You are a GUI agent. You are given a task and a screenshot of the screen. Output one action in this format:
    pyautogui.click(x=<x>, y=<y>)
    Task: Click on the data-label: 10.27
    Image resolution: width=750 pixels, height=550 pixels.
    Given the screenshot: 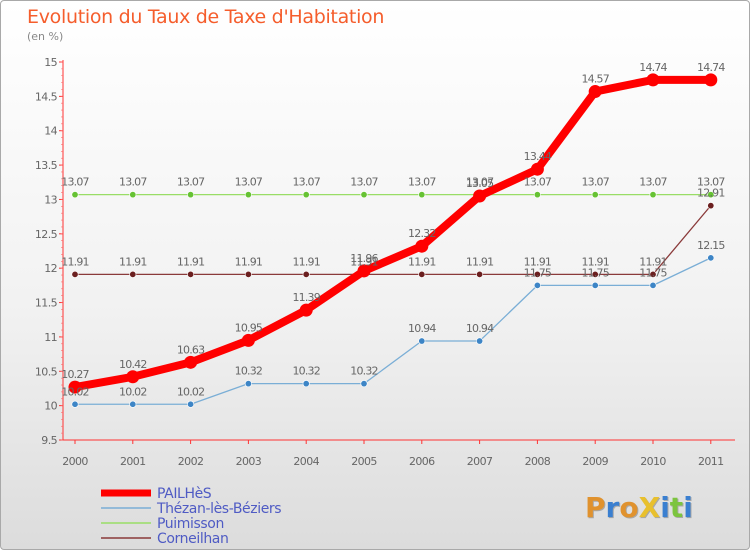 What is the action you would take?
    pyautogui.click(x=75, y=374)
    